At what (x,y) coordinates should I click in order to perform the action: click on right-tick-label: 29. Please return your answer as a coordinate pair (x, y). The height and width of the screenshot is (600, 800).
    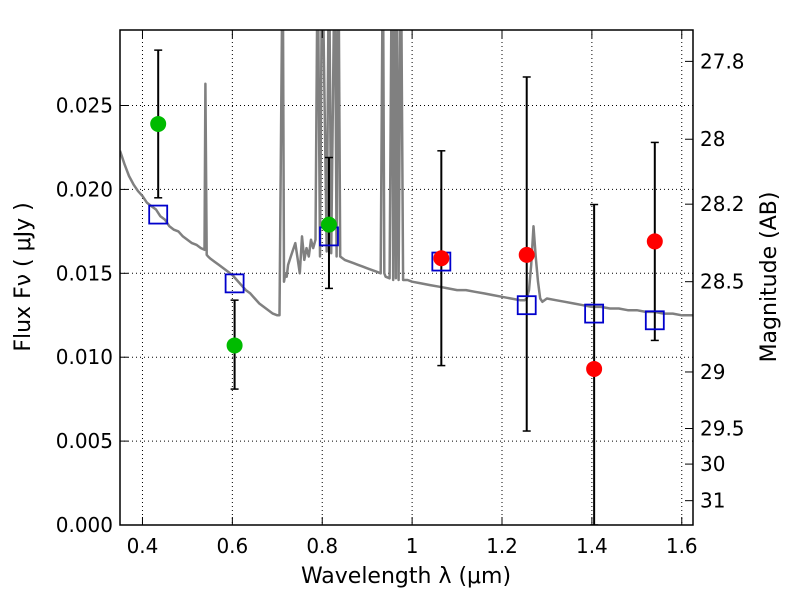
    Looking at the image, I should click on (712, 372).